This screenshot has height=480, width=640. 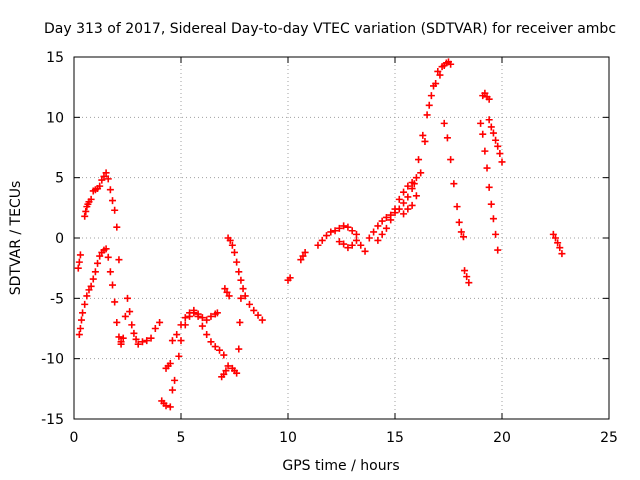 I want to click on y-tick-label: -15, so click(x=52, y=420).